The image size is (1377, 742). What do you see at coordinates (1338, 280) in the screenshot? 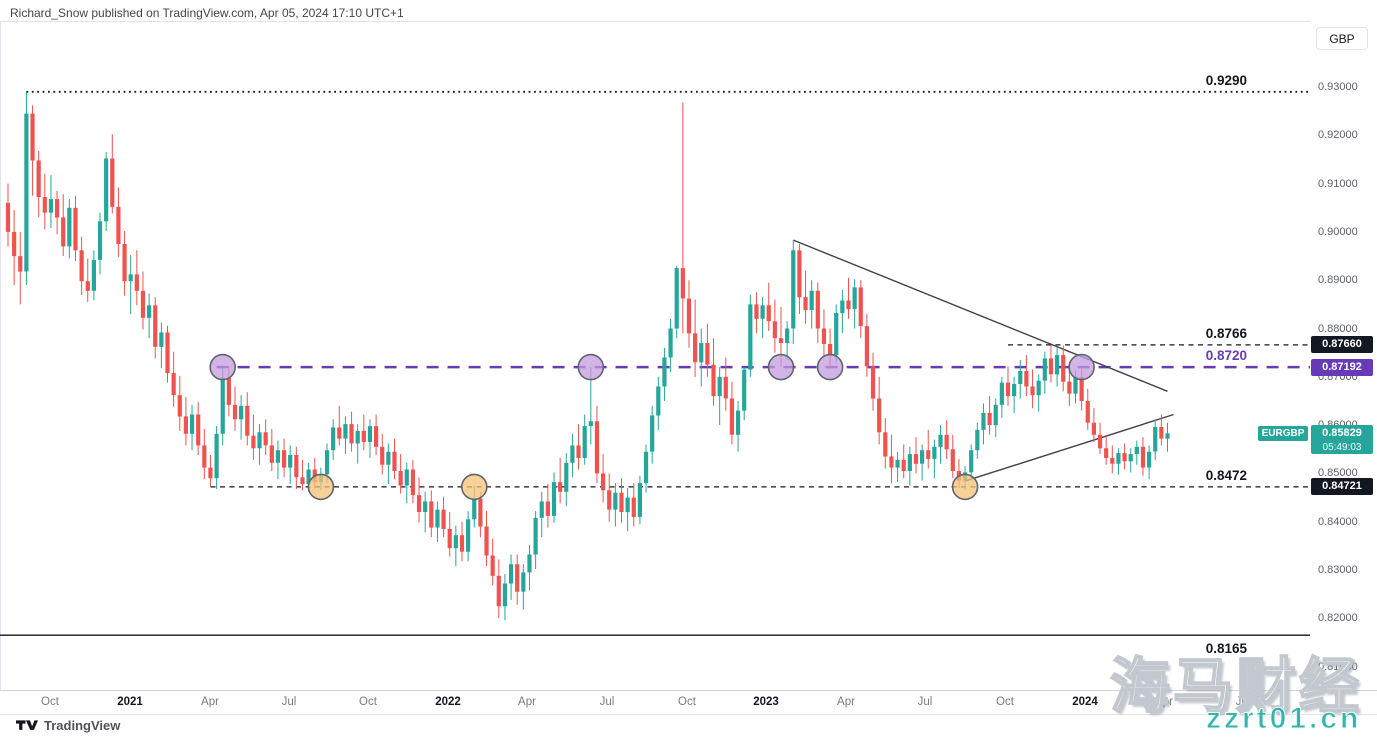
I see `y-axis-tick: 0.89000` at bounding box center [1338, 280].